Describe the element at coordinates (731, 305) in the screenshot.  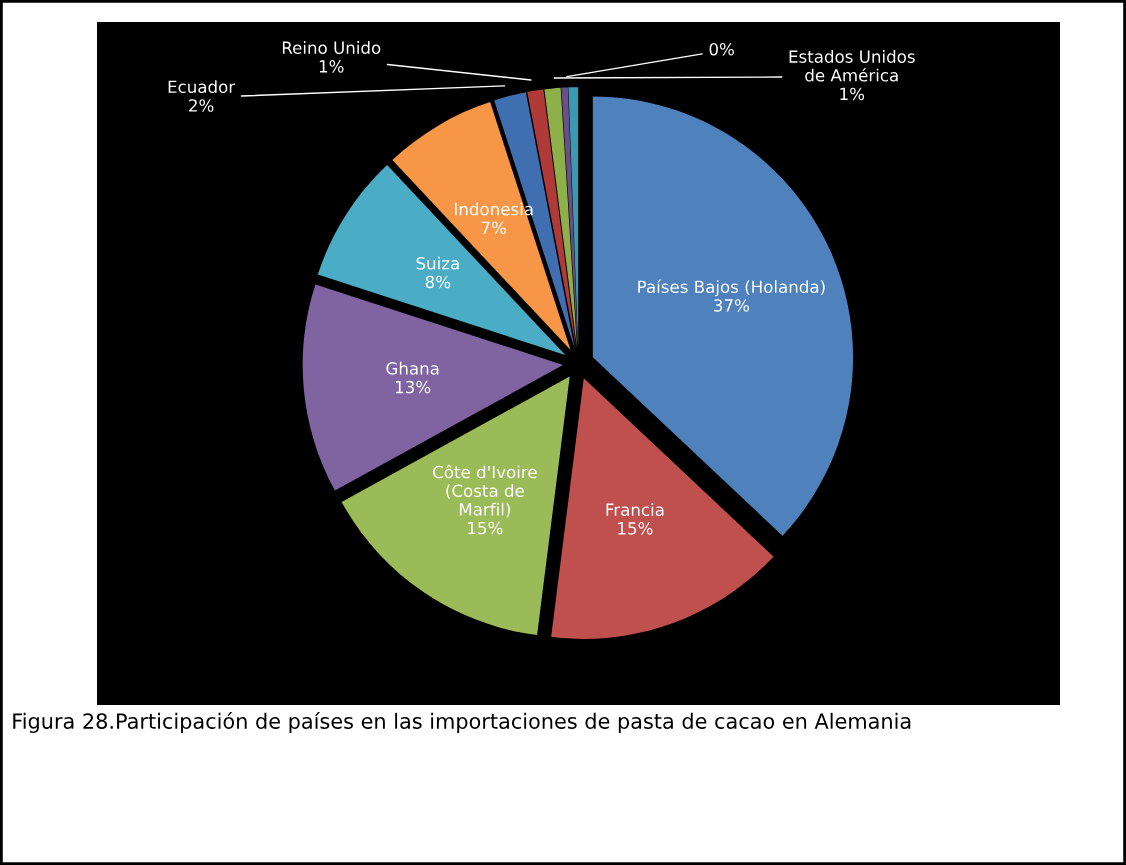
I see `data-label: 37%` at that location.